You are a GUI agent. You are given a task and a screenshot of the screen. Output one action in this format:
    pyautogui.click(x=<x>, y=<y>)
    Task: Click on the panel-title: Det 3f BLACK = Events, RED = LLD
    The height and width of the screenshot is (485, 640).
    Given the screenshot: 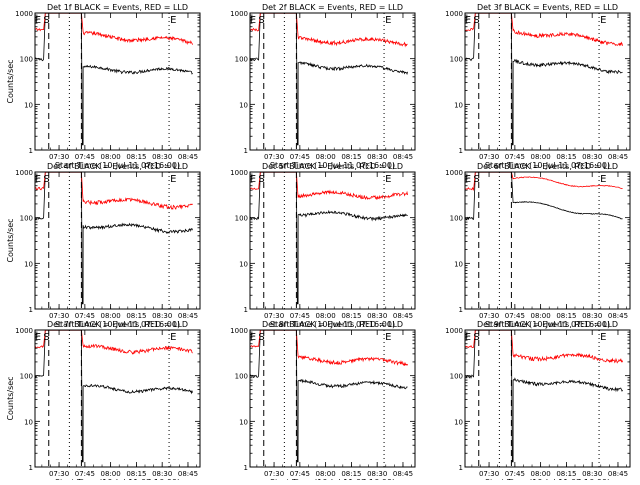 What is the action you would take?
    pyautogui.click(x=547, y=7)
    